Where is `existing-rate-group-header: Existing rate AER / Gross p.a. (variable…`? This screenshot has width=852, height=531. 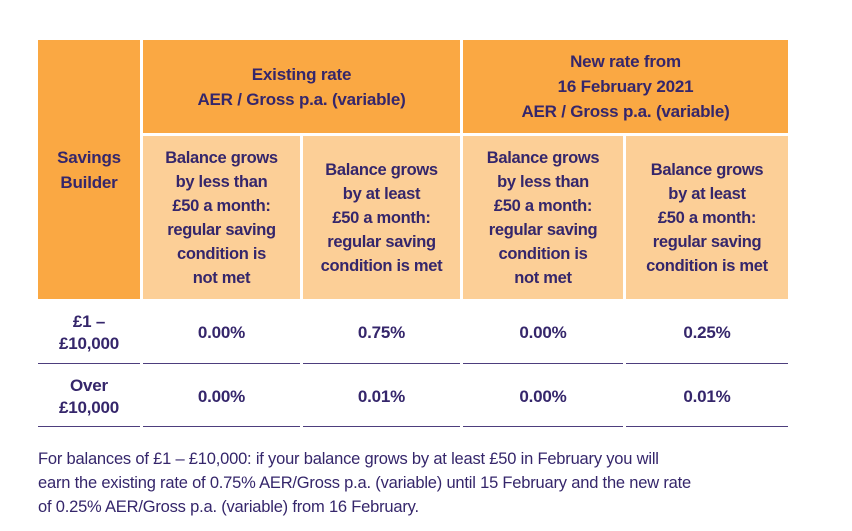
existing-rate-group-header: Existing rate AER / Gross p.a. (variable… is located at coordinates (301, 86).